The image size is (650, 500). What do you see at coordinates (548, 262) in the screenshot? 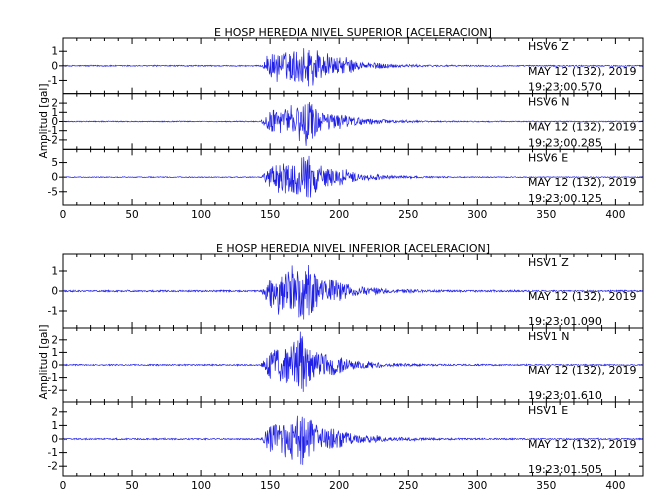
I see `station-name: HSV1 Z` at bounding box center [548, 262].